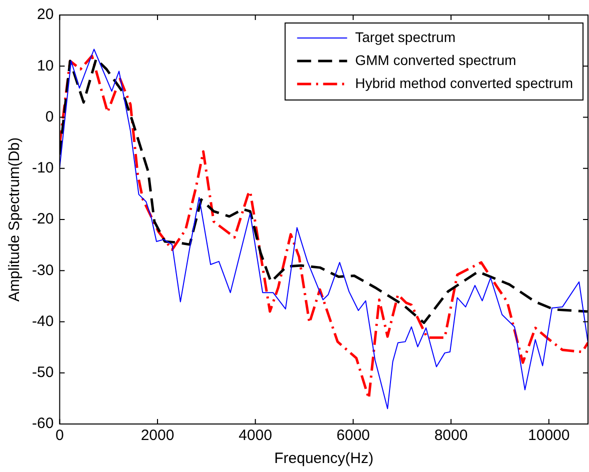 This screenshot has height=472, width=589. Describe the element at coordinates (324, 459) in the screenshot. I see `x-axis-title: Frequency(Hz)` at that location.